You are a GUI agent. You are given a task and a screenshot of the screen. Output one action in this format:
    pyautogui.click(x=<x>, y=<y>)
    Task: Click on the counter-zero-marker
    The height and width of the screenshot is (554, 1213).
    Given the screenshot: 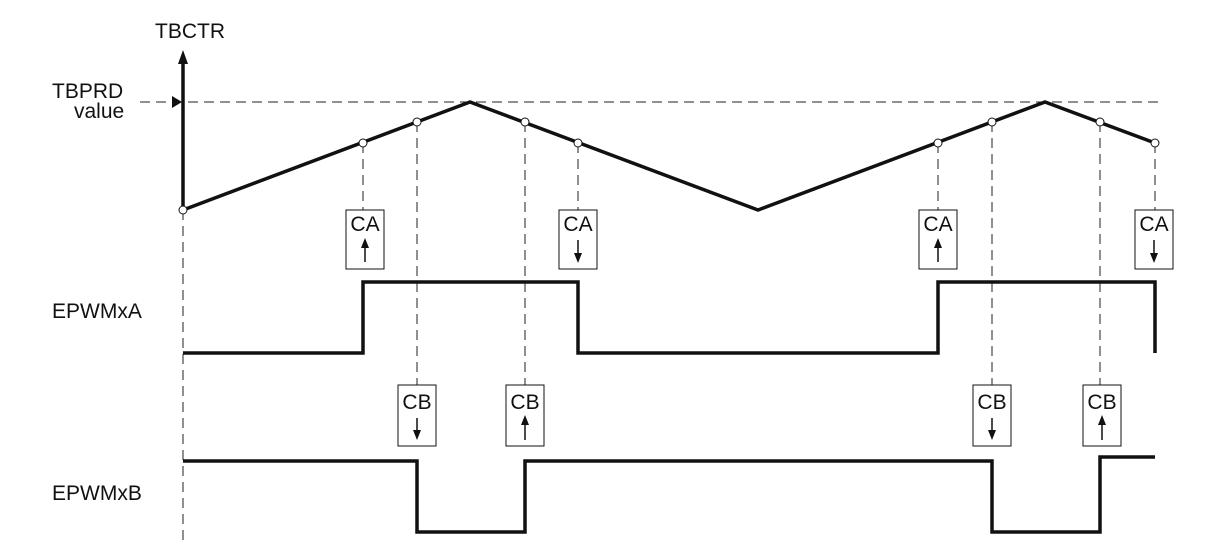 What is the action you would take?
    pyautogui.click(x=183, y=210)
    